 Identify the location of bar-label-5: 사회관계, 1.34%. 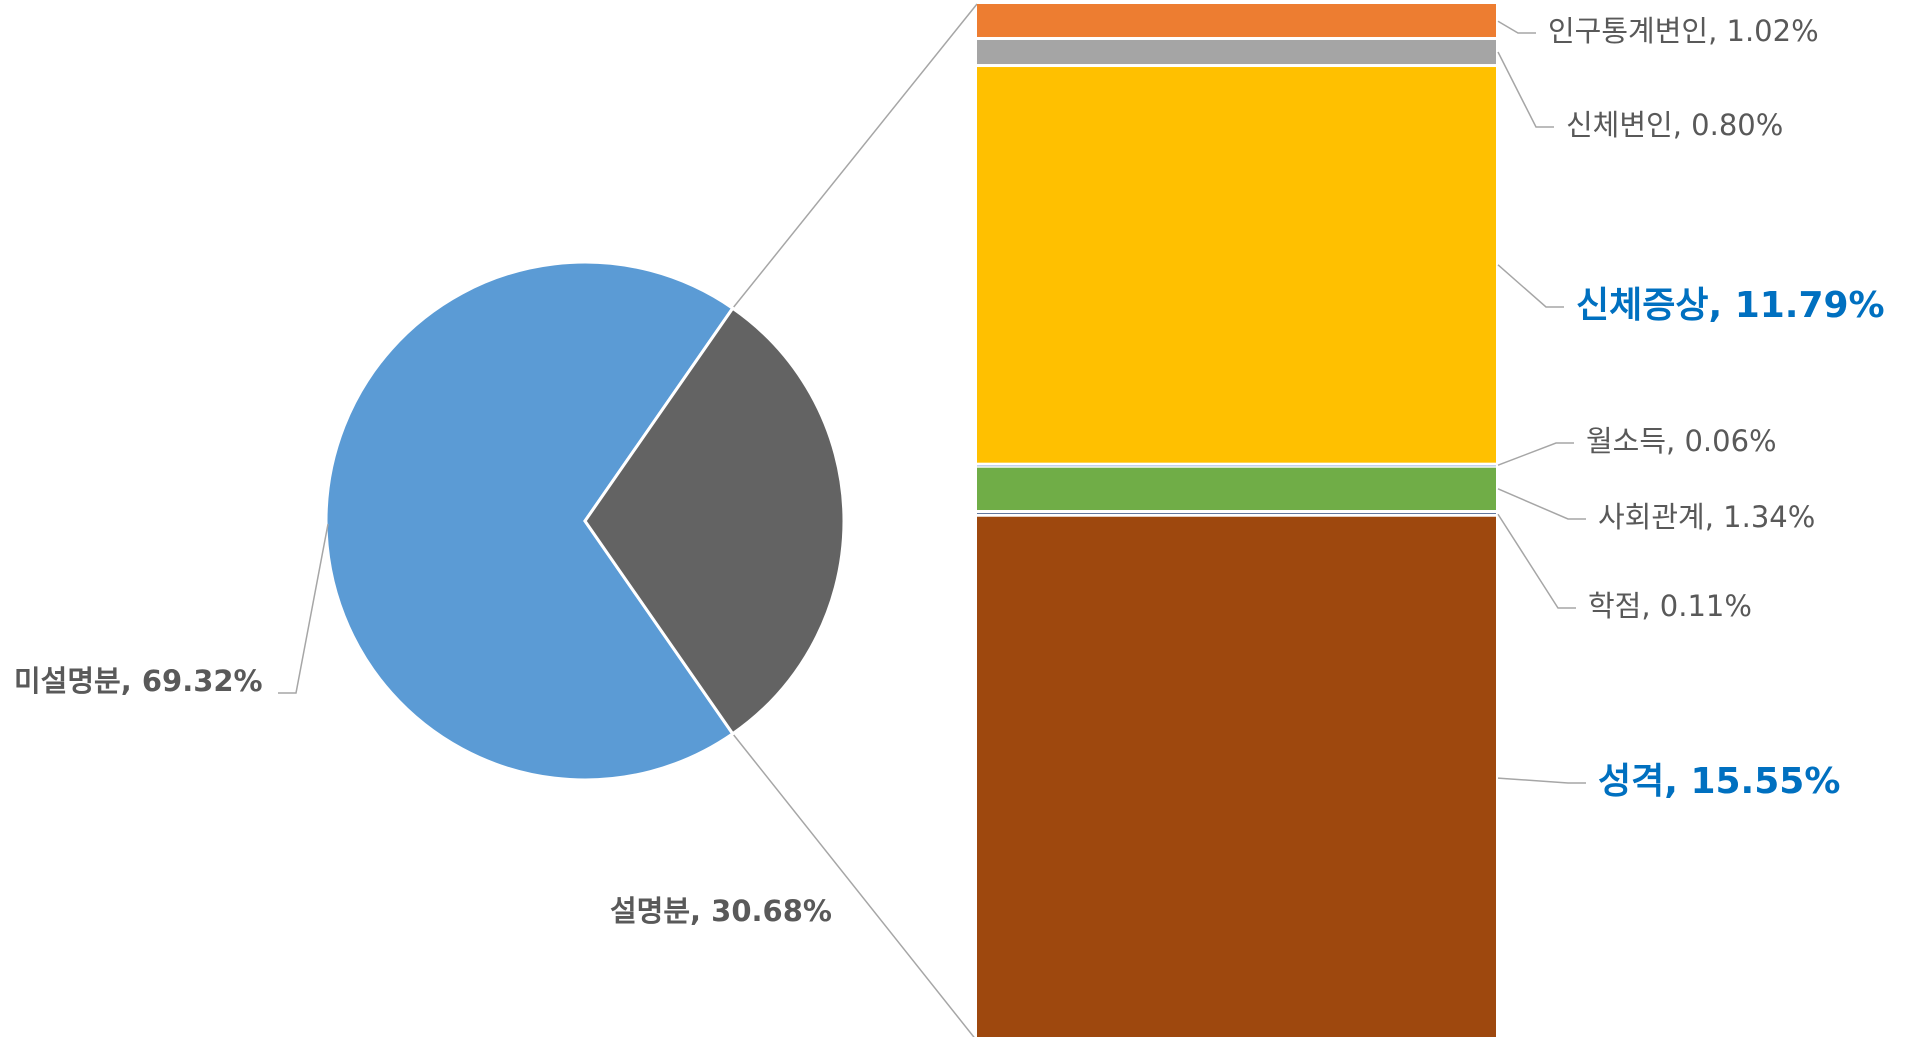
(1706, 517).